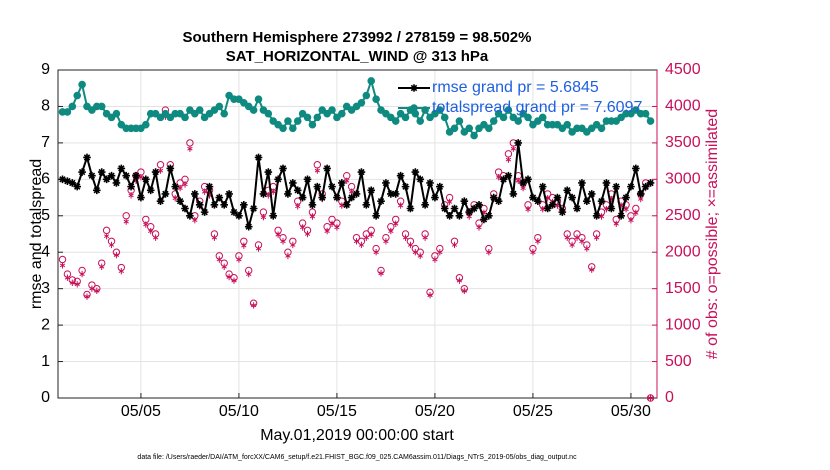 The image size is (830, 470). I want to click on x-tick-label: 05/30, so click(631, 411).